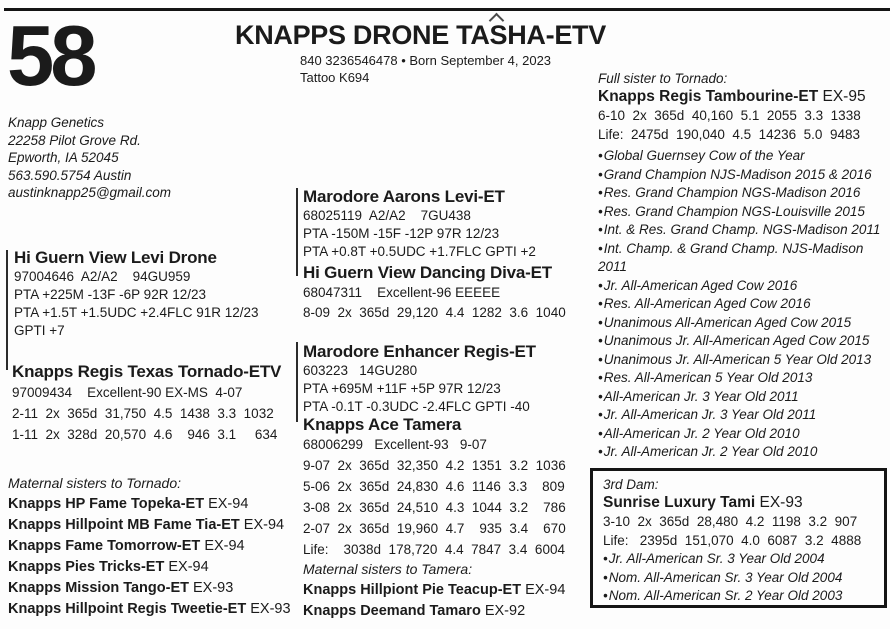 The height and width of the screenshot is (629, 890). I want to click on award-item: Jr. All-American Jr. 3 Year Old 2011, so click(743, 415).